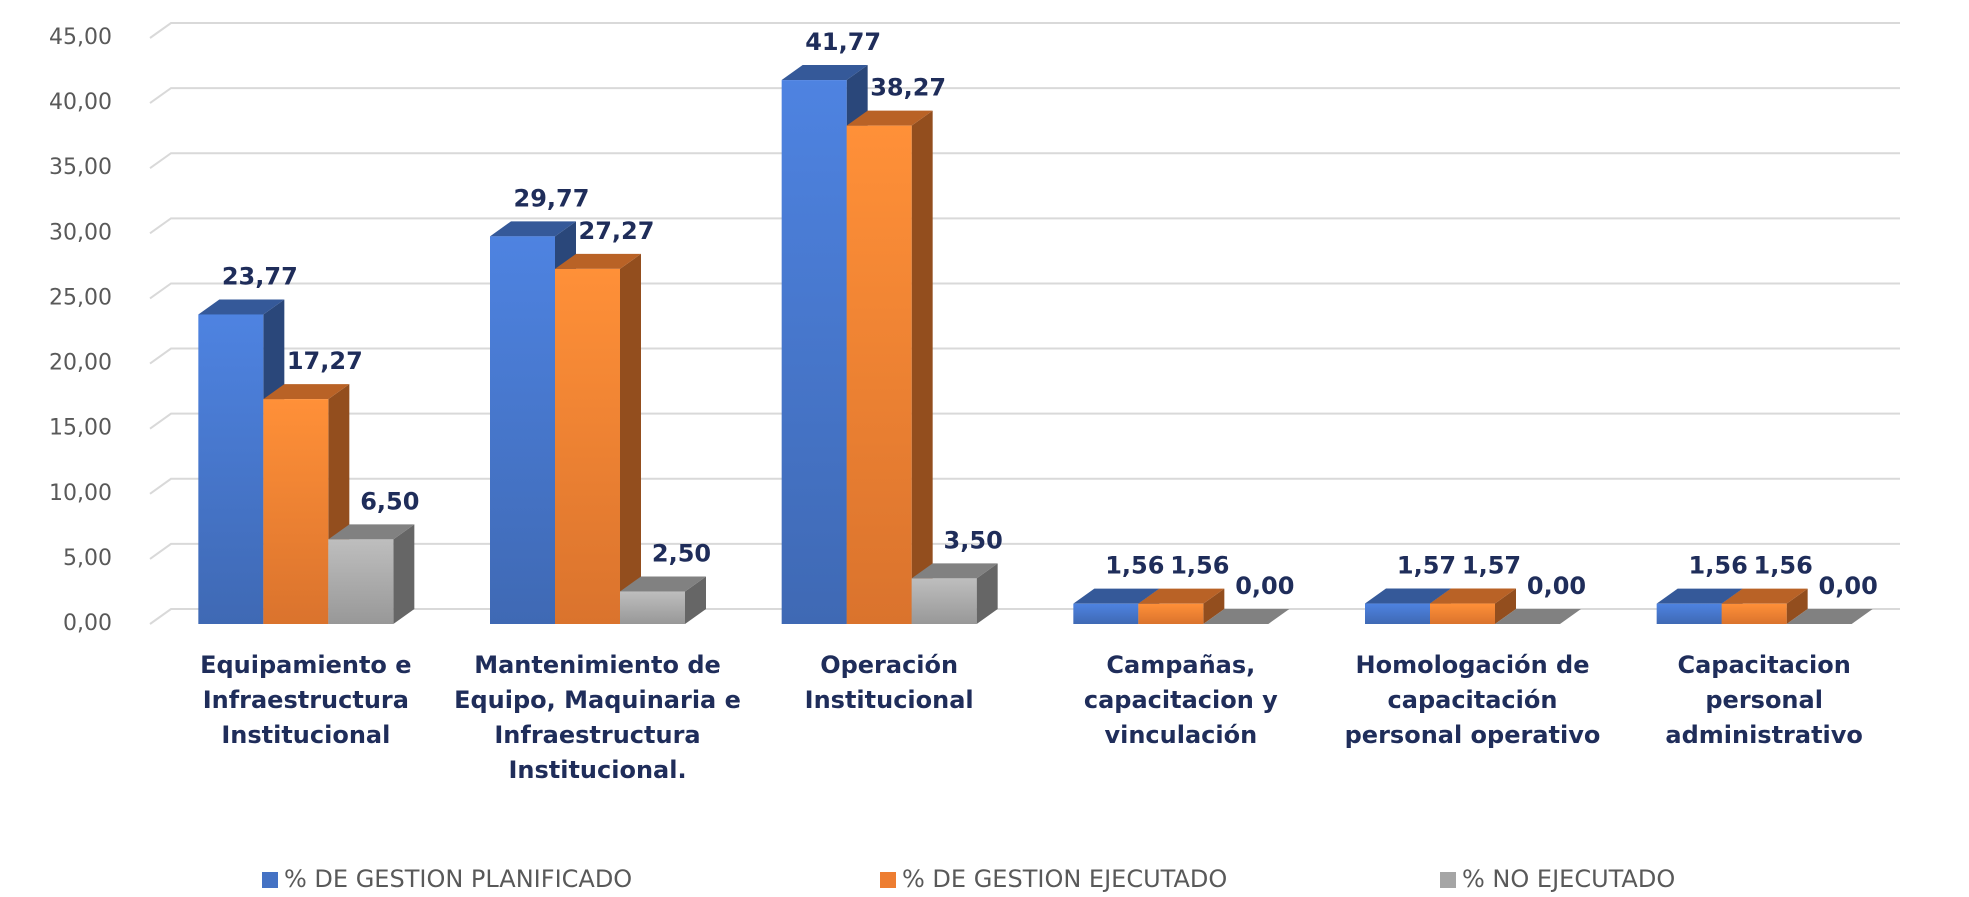 This screenshot has height=897, width=1969. I want to click on y-tick-label: 25,00, so click(80, 297).